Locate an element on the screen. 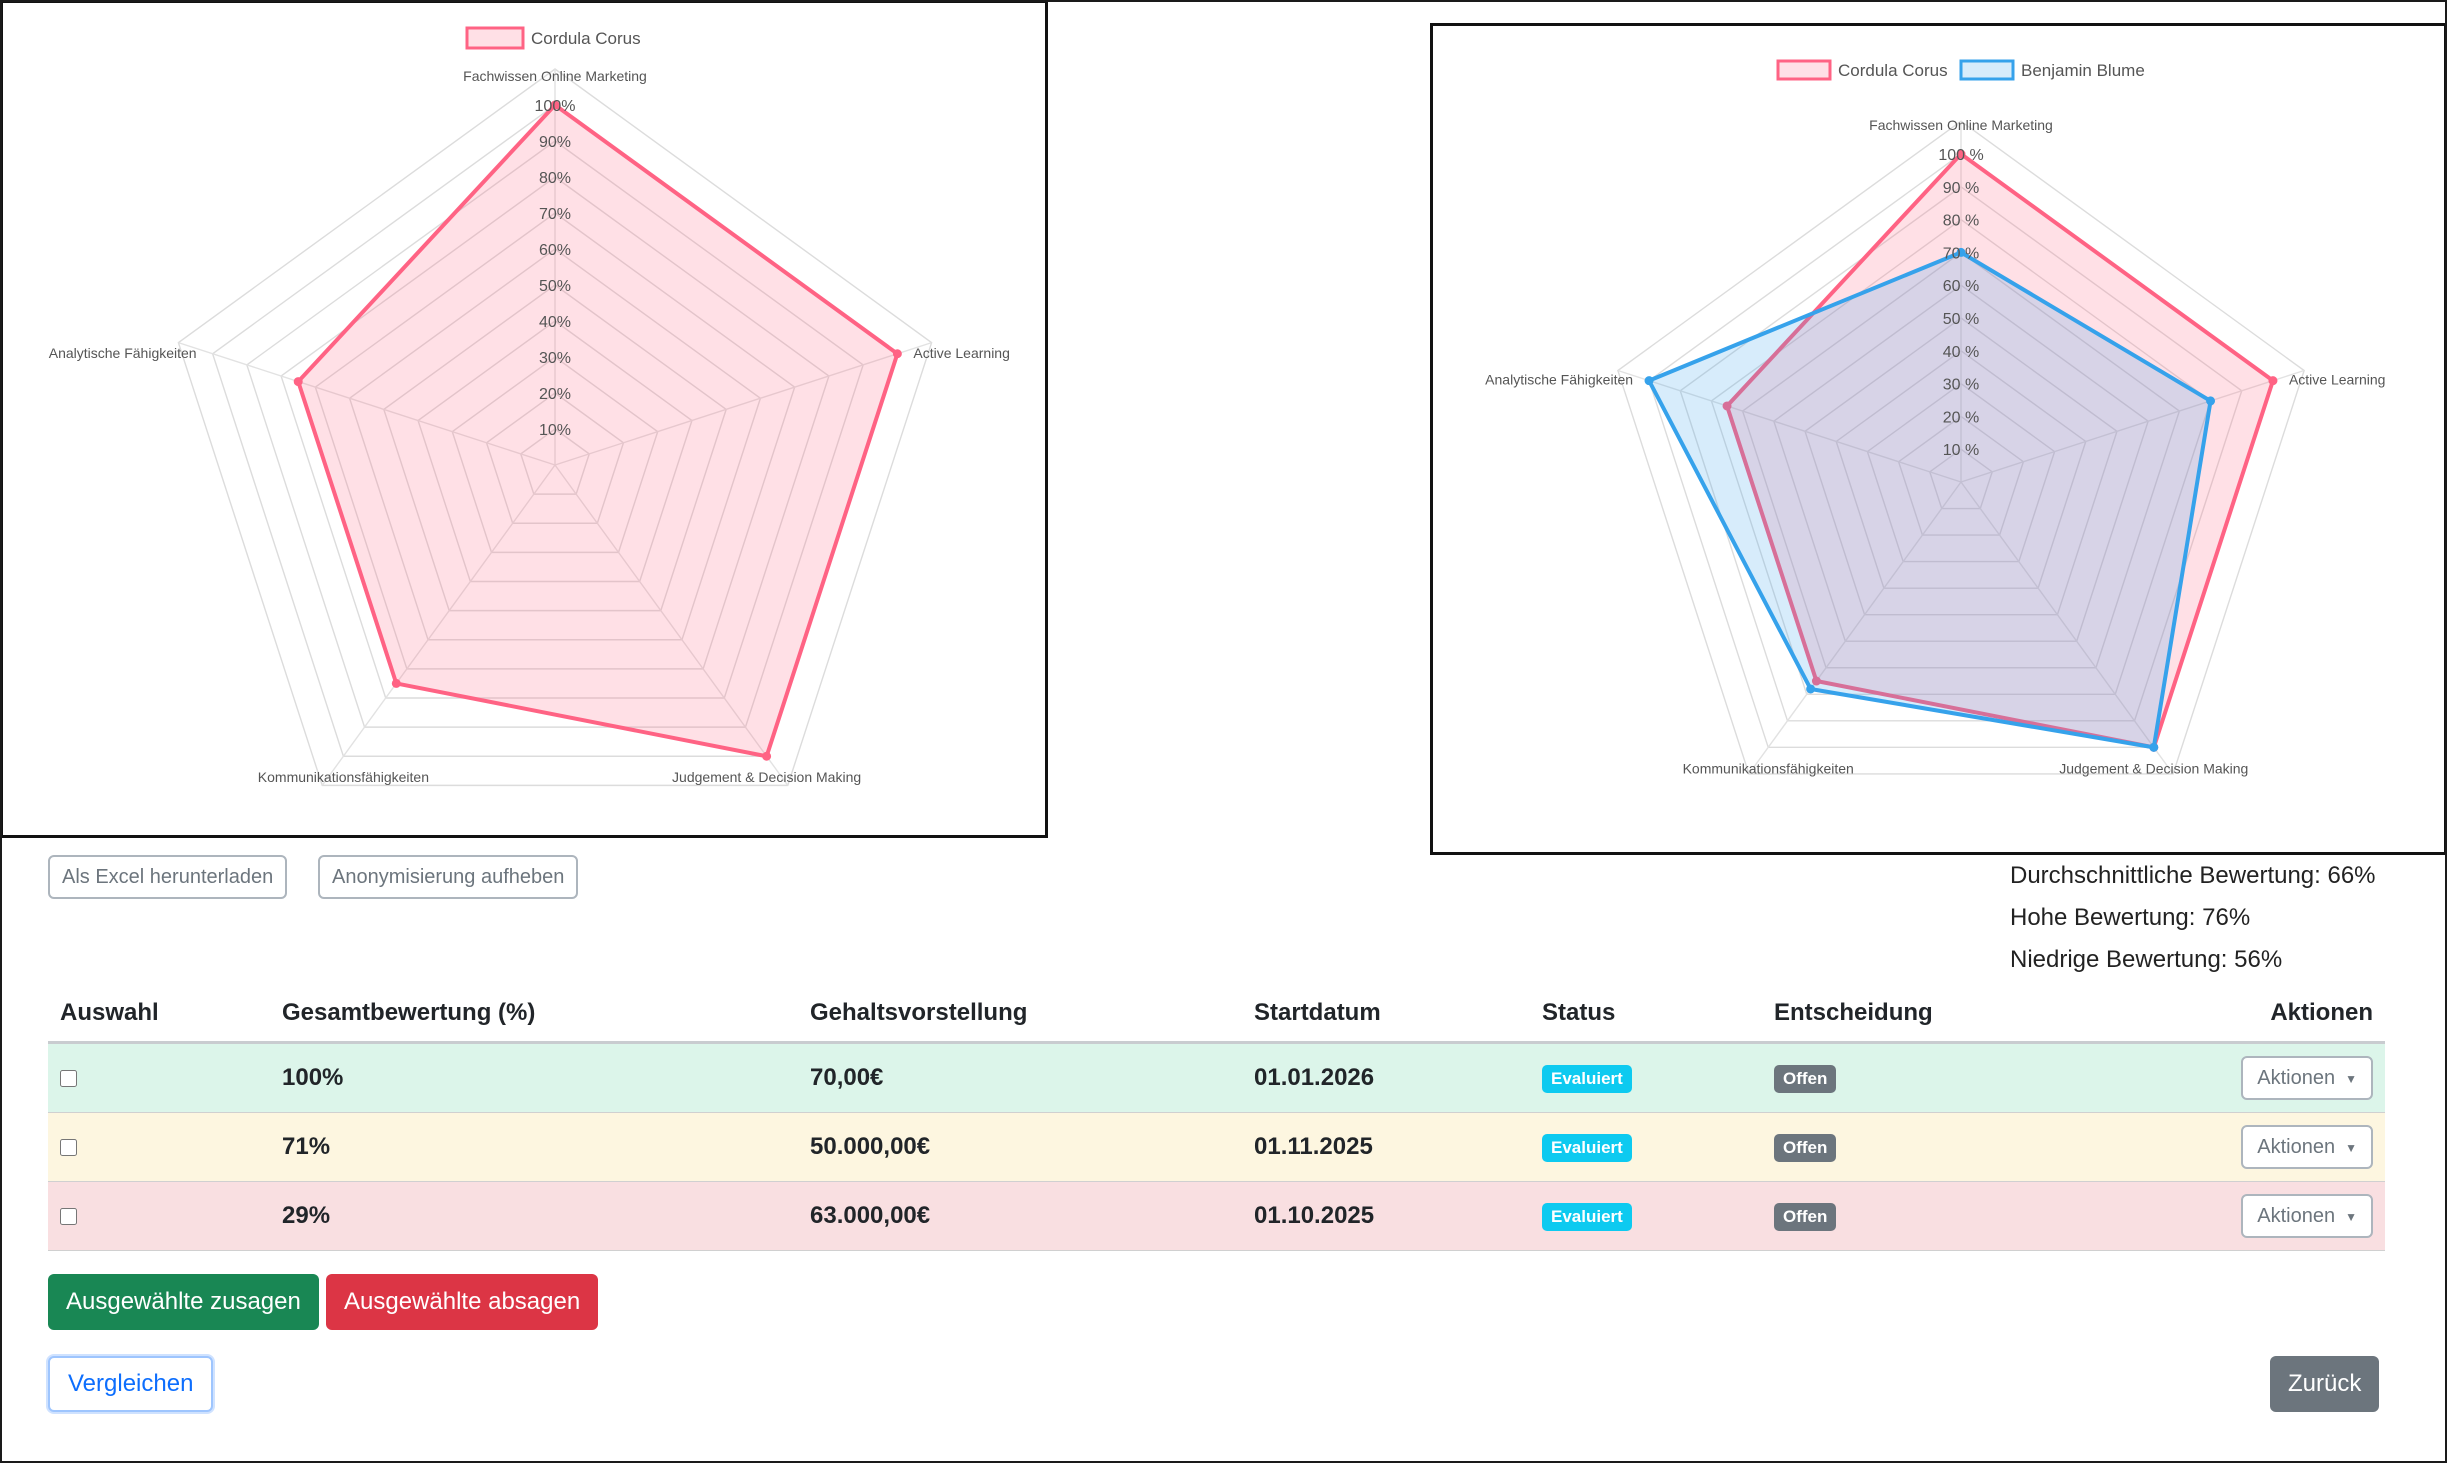 The height and width of the screenshot is (1463, 2447). excel-download-button: Als Excel herunterladen is located at coordinates (168, 877).